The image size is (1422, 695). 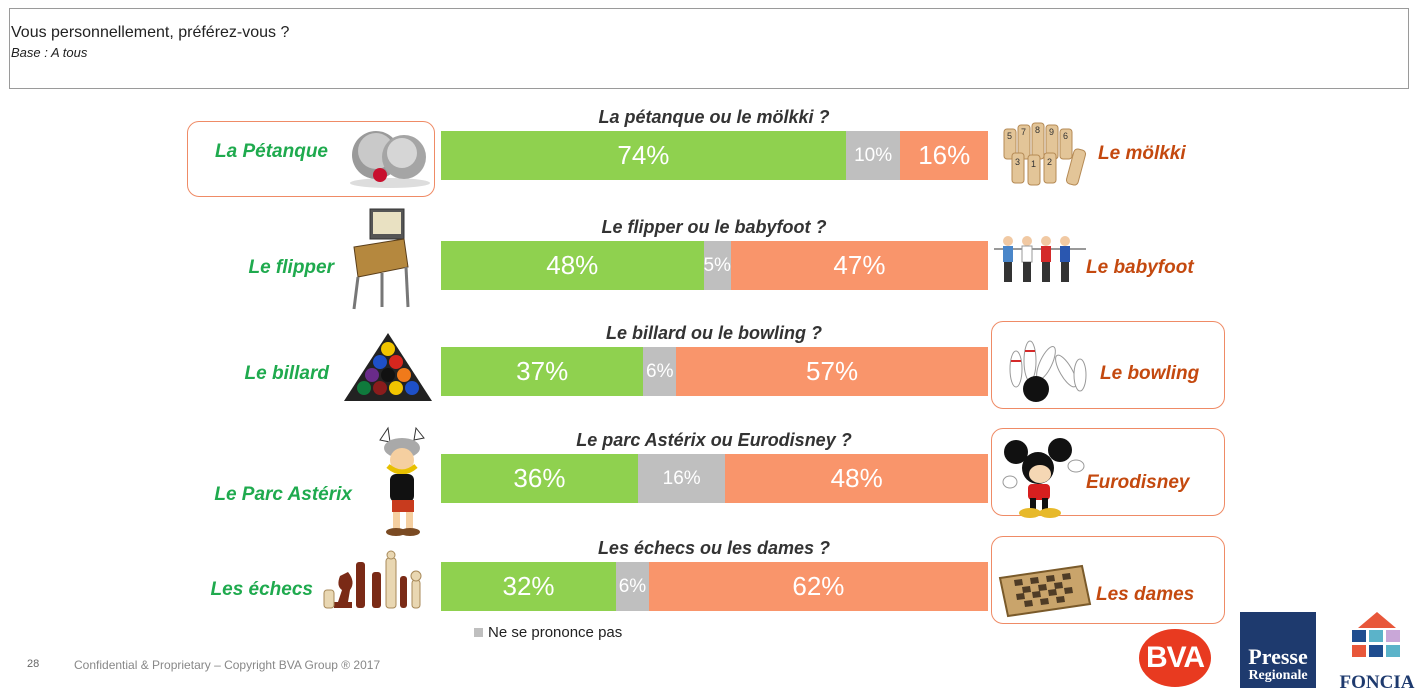 What do you see at coordinates (1023, 132) in the screenshot?
I see `svg-text: 7` at bounding box center [1023, 132].